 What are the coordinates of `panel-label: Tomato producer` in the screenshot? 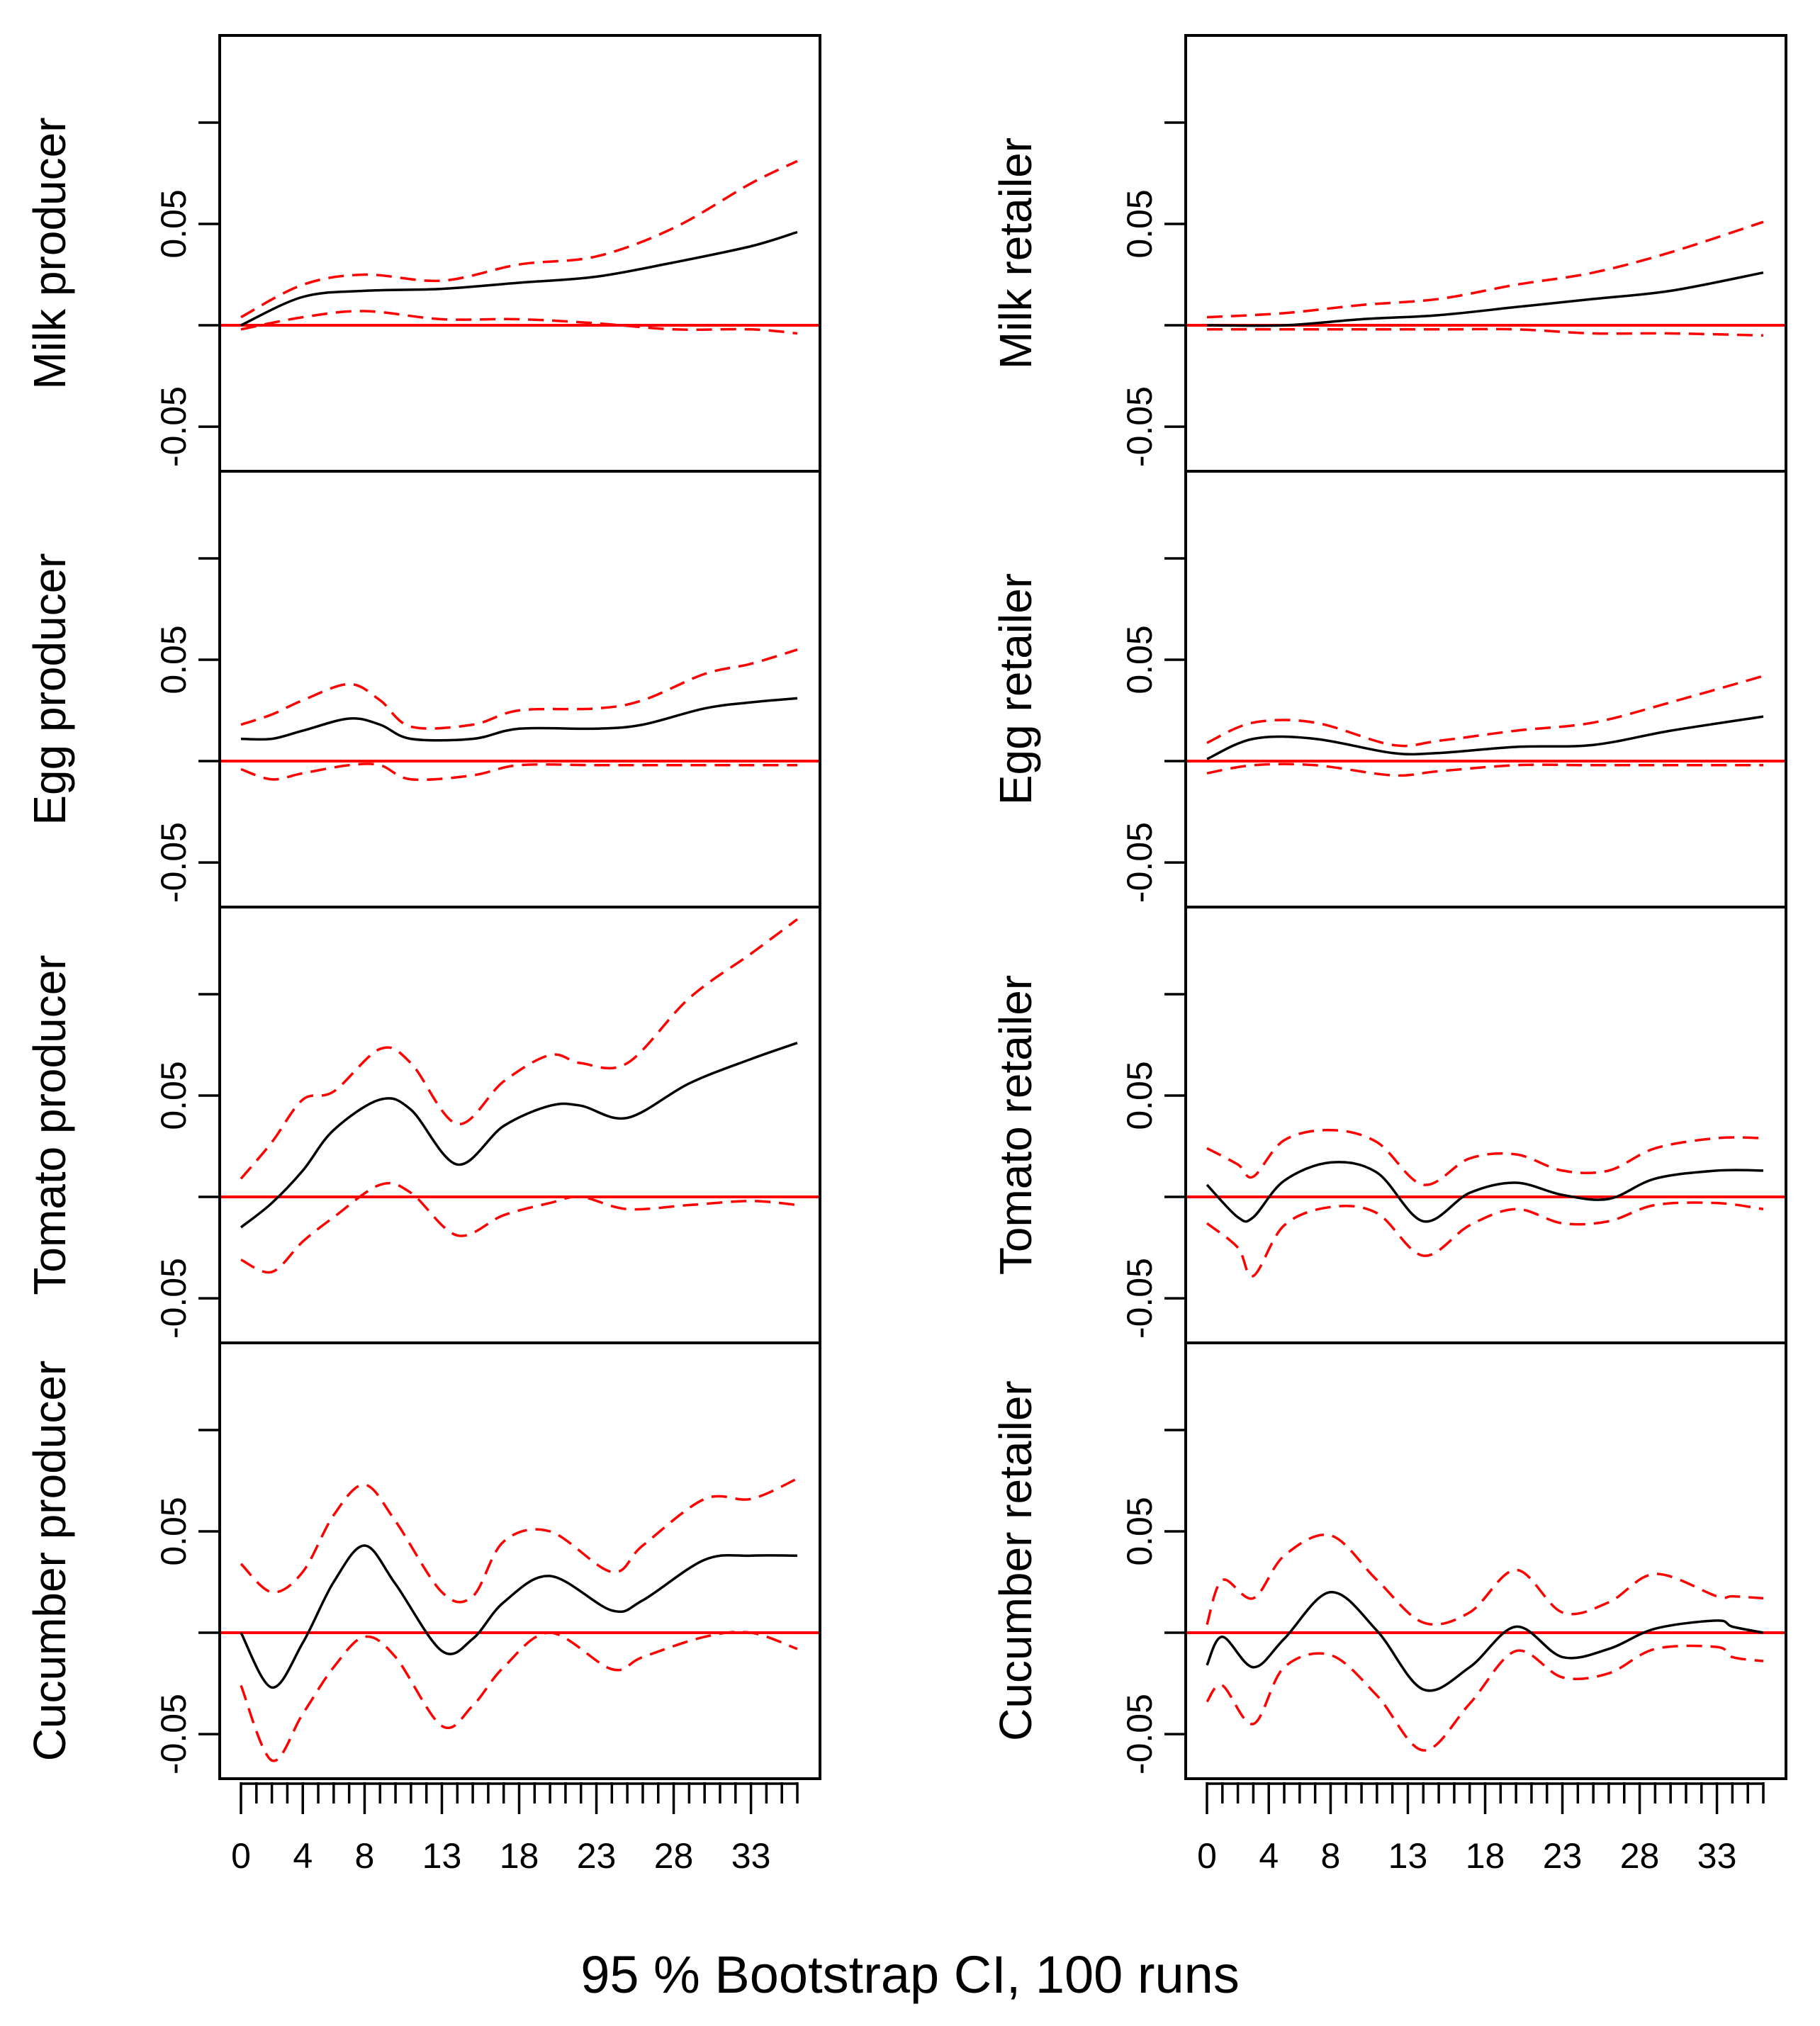 It's located at (50, 1125).